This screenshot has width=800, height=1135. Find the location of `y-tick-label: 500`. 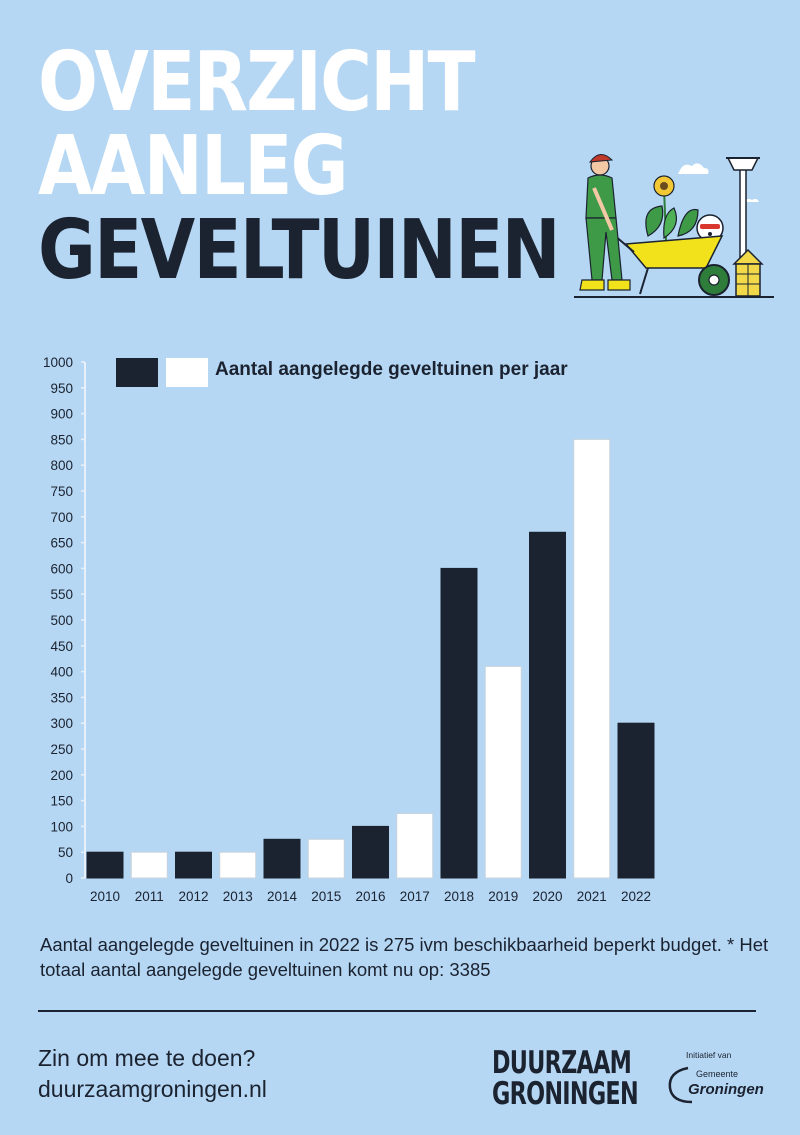

y-tick-label: 500 is located at coordinates (61, 620).